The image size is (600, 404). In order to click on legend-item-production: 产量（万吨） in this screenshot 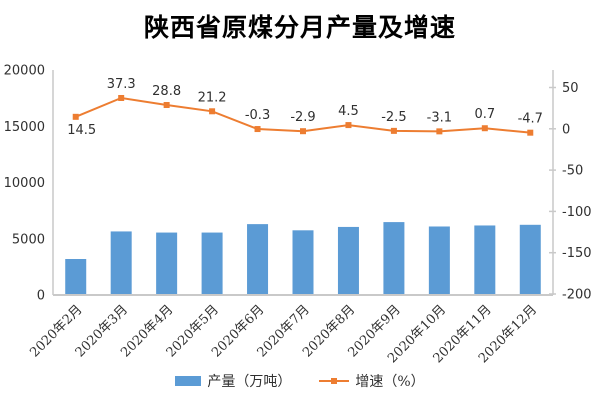, I will do `click(233, 381)`.